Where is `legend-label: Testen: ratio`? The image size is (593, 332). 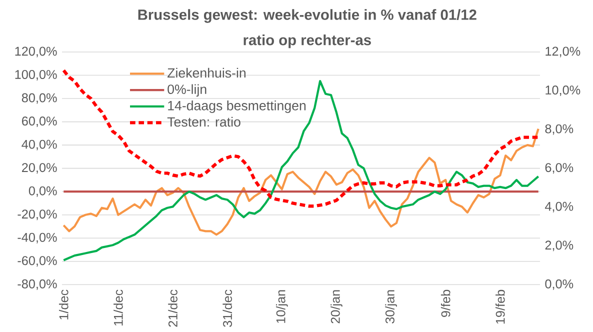
legend-label: Testen: ratio is located at coordinates (203, 121).